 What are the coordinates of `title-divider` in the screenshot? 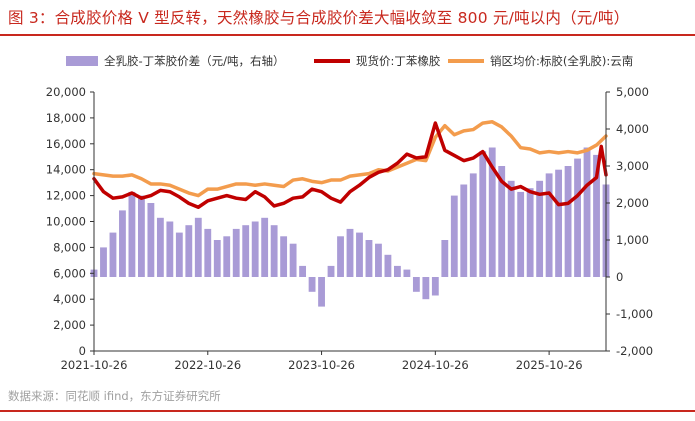 It's located at (347, 35).